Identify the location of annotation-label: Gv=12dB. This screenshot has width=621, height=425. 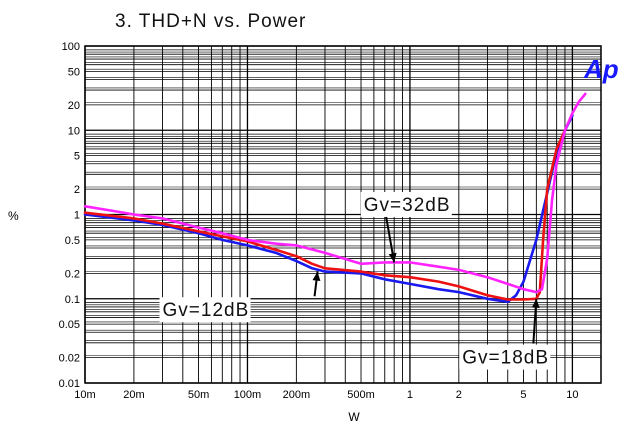
(206, 310).